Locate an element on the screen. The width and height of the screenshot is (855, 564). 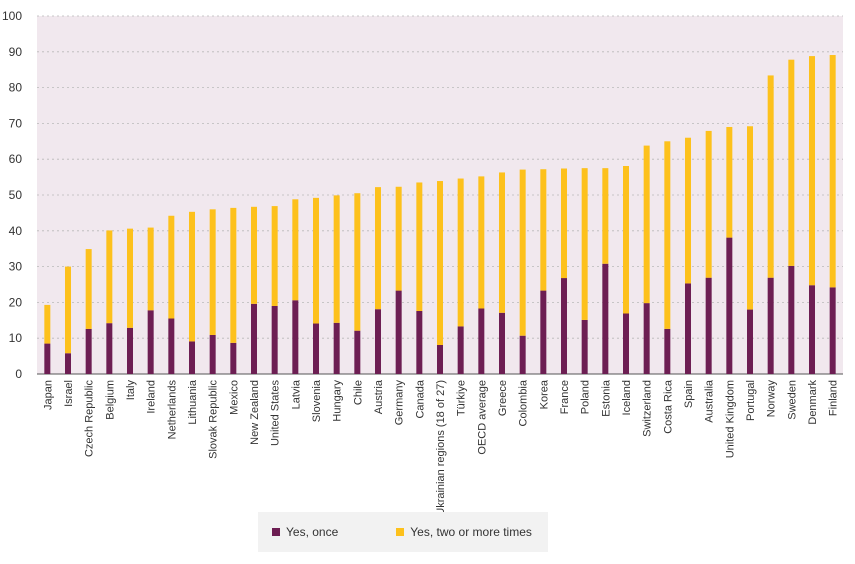
x-tick-label: Israel is located at coordinates (69, 393).